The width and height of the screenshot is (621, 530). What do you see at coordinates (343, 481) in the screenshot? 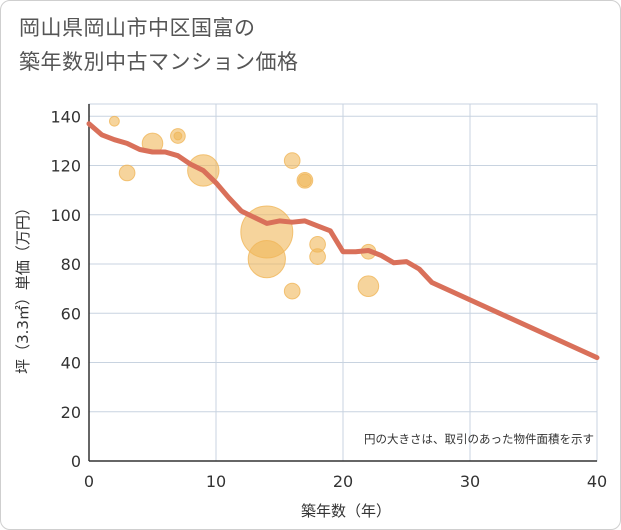
I see `x-tick-label: 20` at bounding box center [343, 481].